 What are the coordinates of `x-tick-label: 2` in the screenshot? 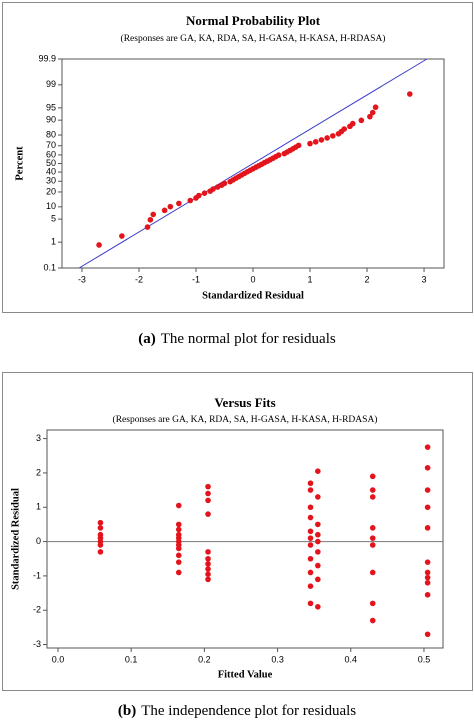 It's located at (367, 279).